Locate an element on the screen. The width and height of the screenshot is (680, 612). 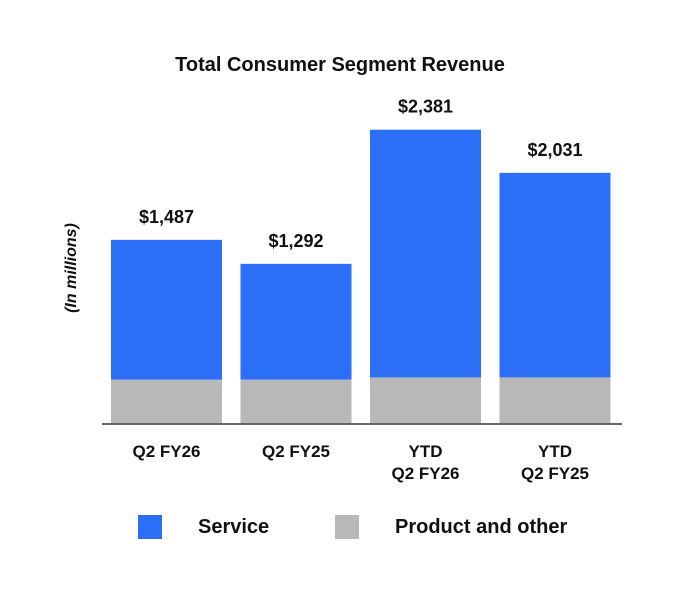
x-tick-label-ytd-q2-fy25-line-2: Q2 FY25 is located at coordinates (555, 473).